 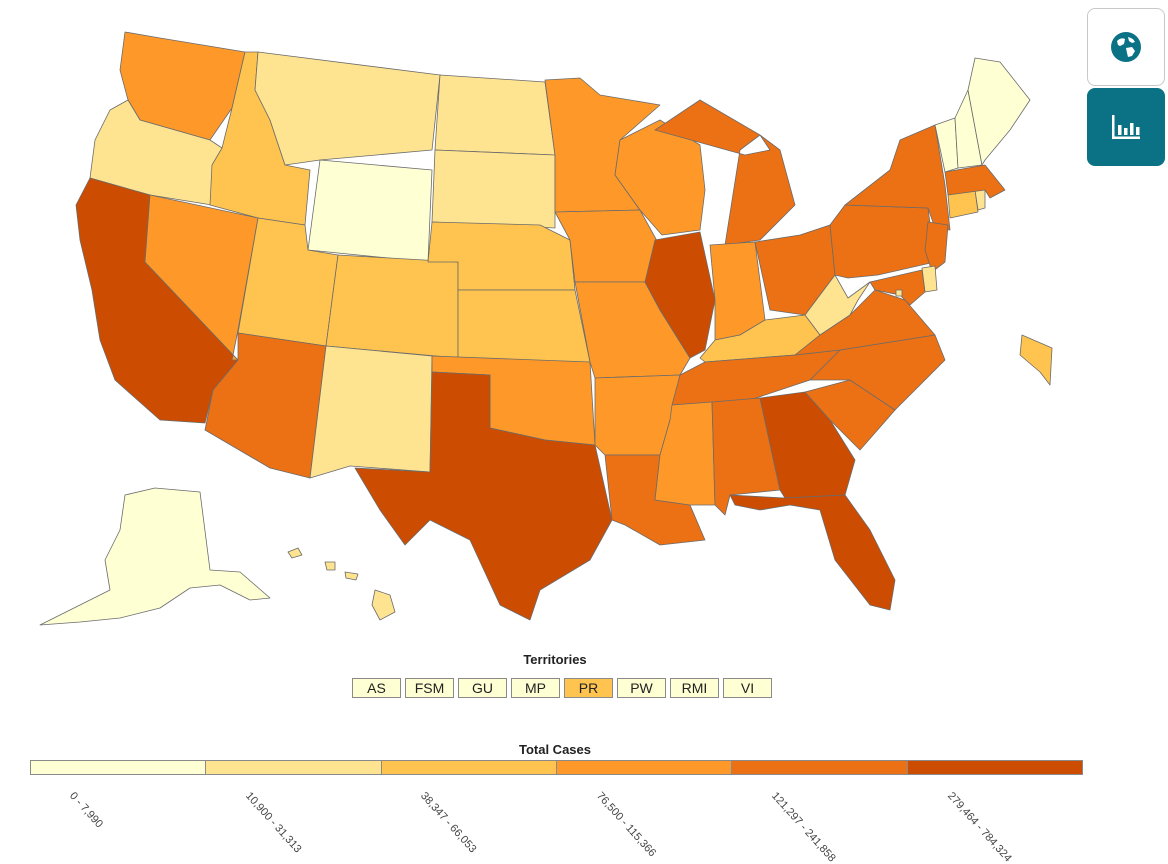 I want to click on territory-label: PW, so click(x=641, y=688).